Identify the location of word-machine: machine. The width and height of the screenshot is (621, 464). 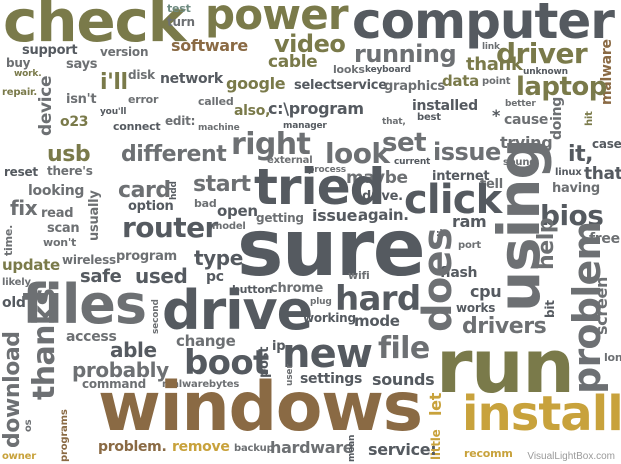
(219, 128).